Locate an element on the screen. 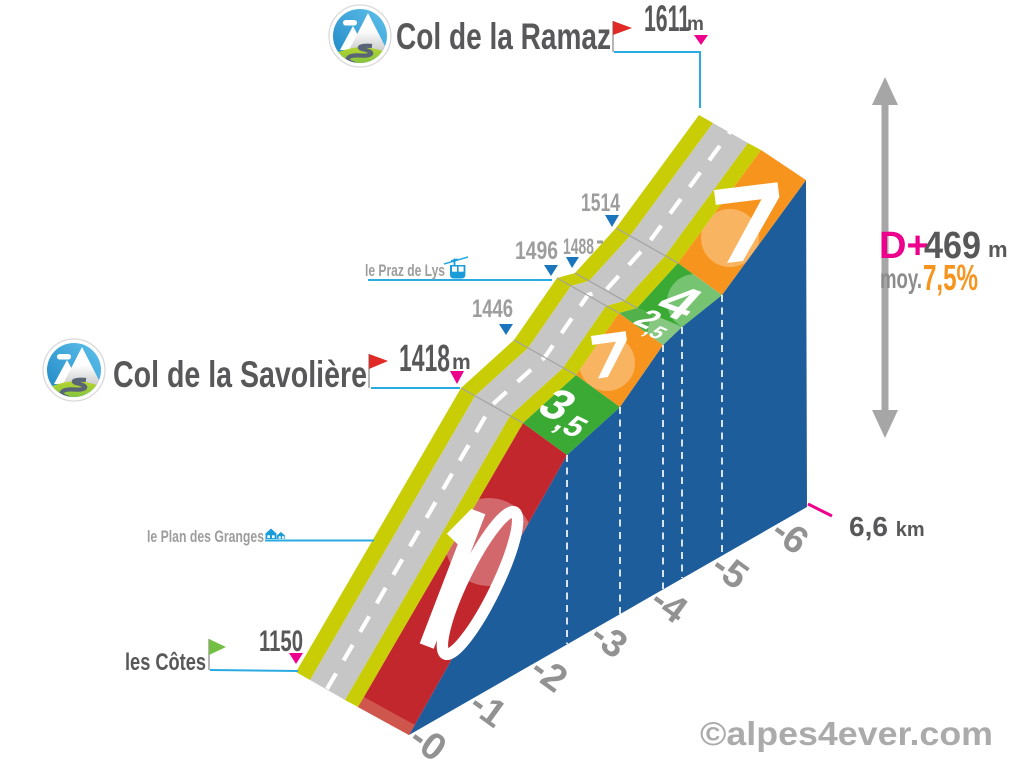 This screenshot has height=768, width=1024. svg-text: le Plan des Granges is located at coordinates (205, 536).